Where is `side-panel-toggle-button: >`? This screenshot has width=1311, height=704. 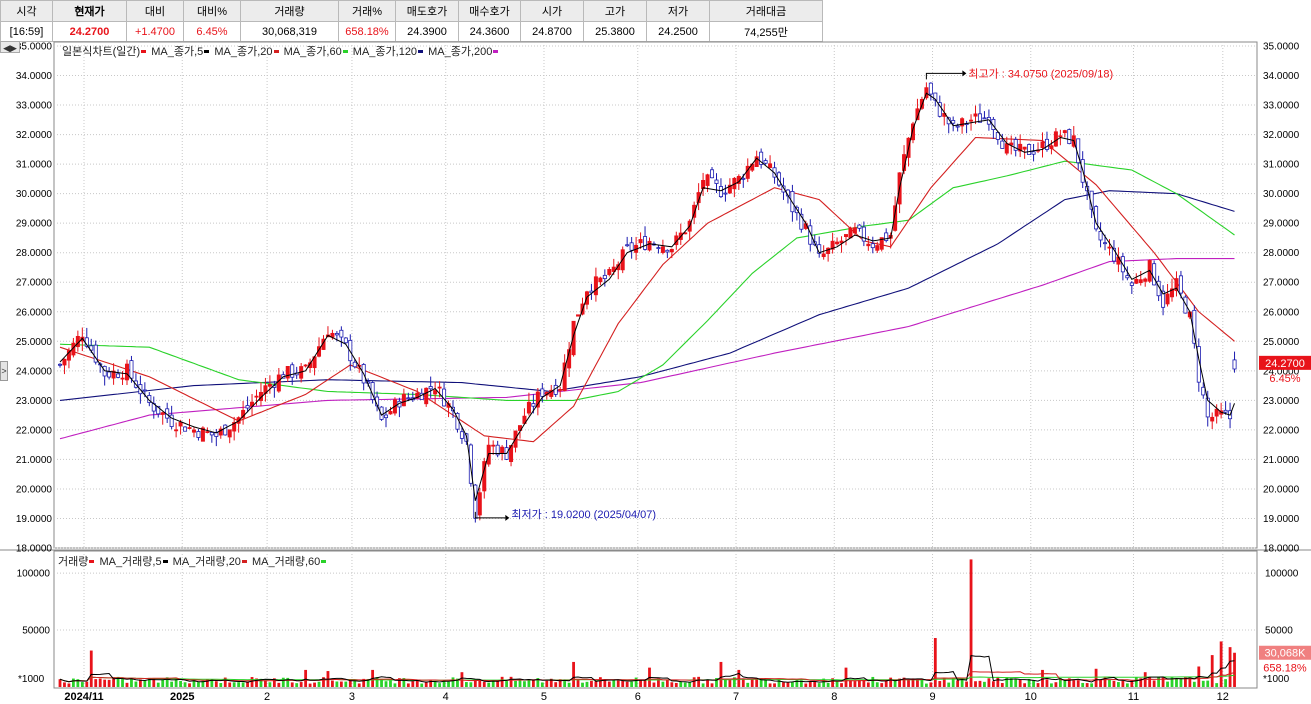
side-panel-toggle-button: > is located at coordinates (4, 371).